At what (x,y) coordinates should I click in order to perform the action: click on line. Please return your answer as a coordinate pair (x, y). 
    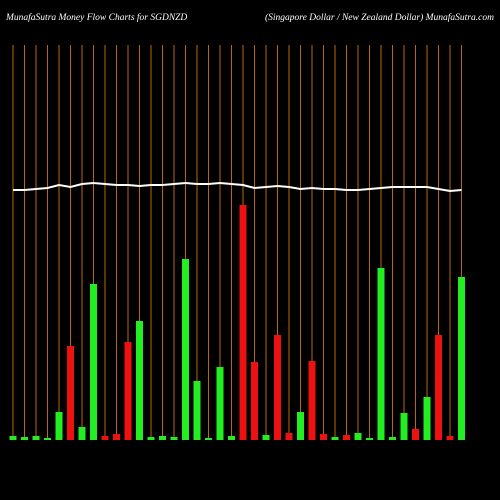
    Looking at the image, I should click on (237, 187).